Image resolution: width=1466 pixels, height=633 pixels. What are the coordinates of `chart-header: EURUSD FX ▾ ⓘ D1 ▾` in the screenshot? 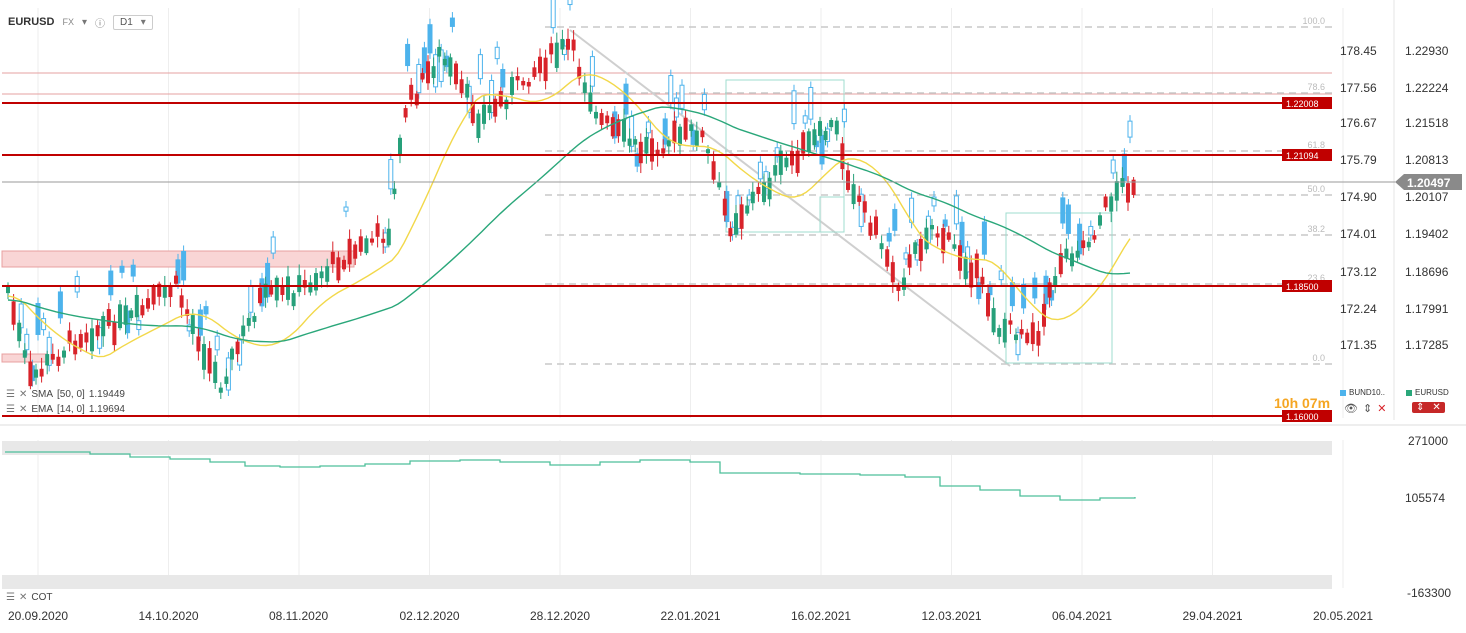 It's located at (80, 22).